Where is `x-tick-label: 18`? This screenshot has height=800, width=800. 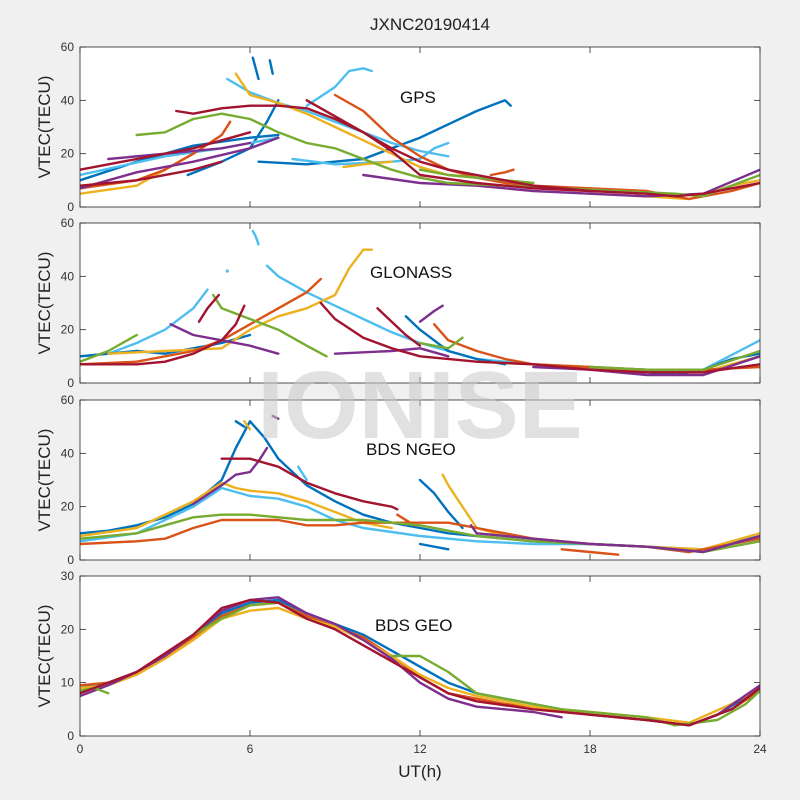 x-tick-label: 18 is located at coordinates (590, 749).